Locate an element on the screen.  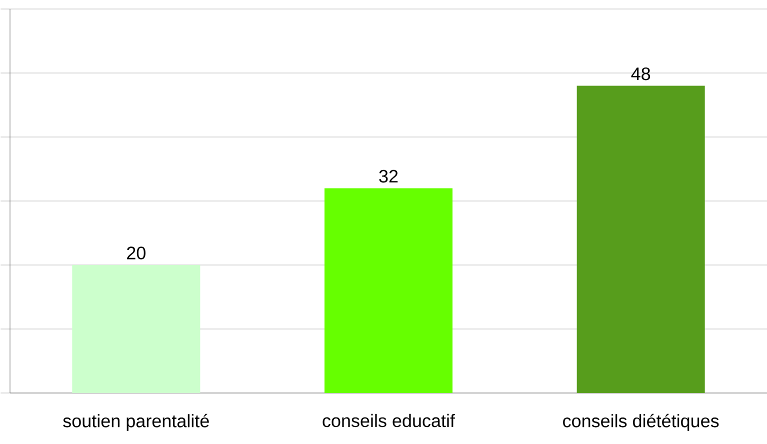
data-label: 20 is located at coordinates (136, 253).